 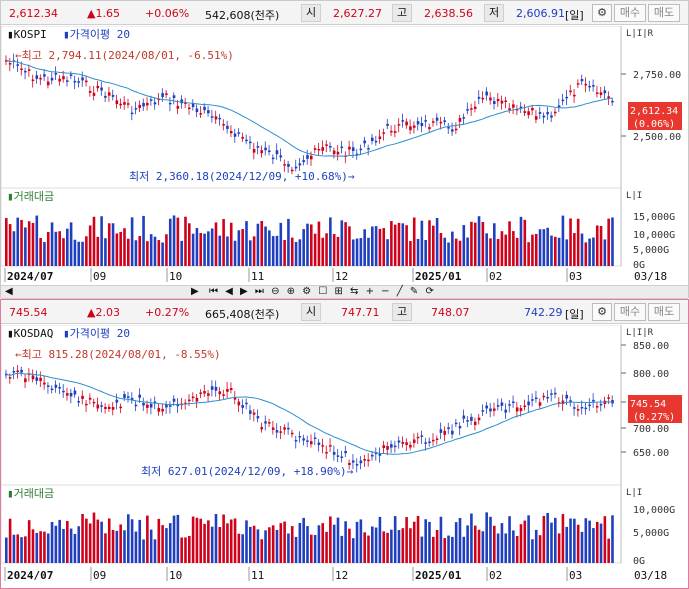 I want to click on date-label: 2024/07, so click(x=30, y=276).